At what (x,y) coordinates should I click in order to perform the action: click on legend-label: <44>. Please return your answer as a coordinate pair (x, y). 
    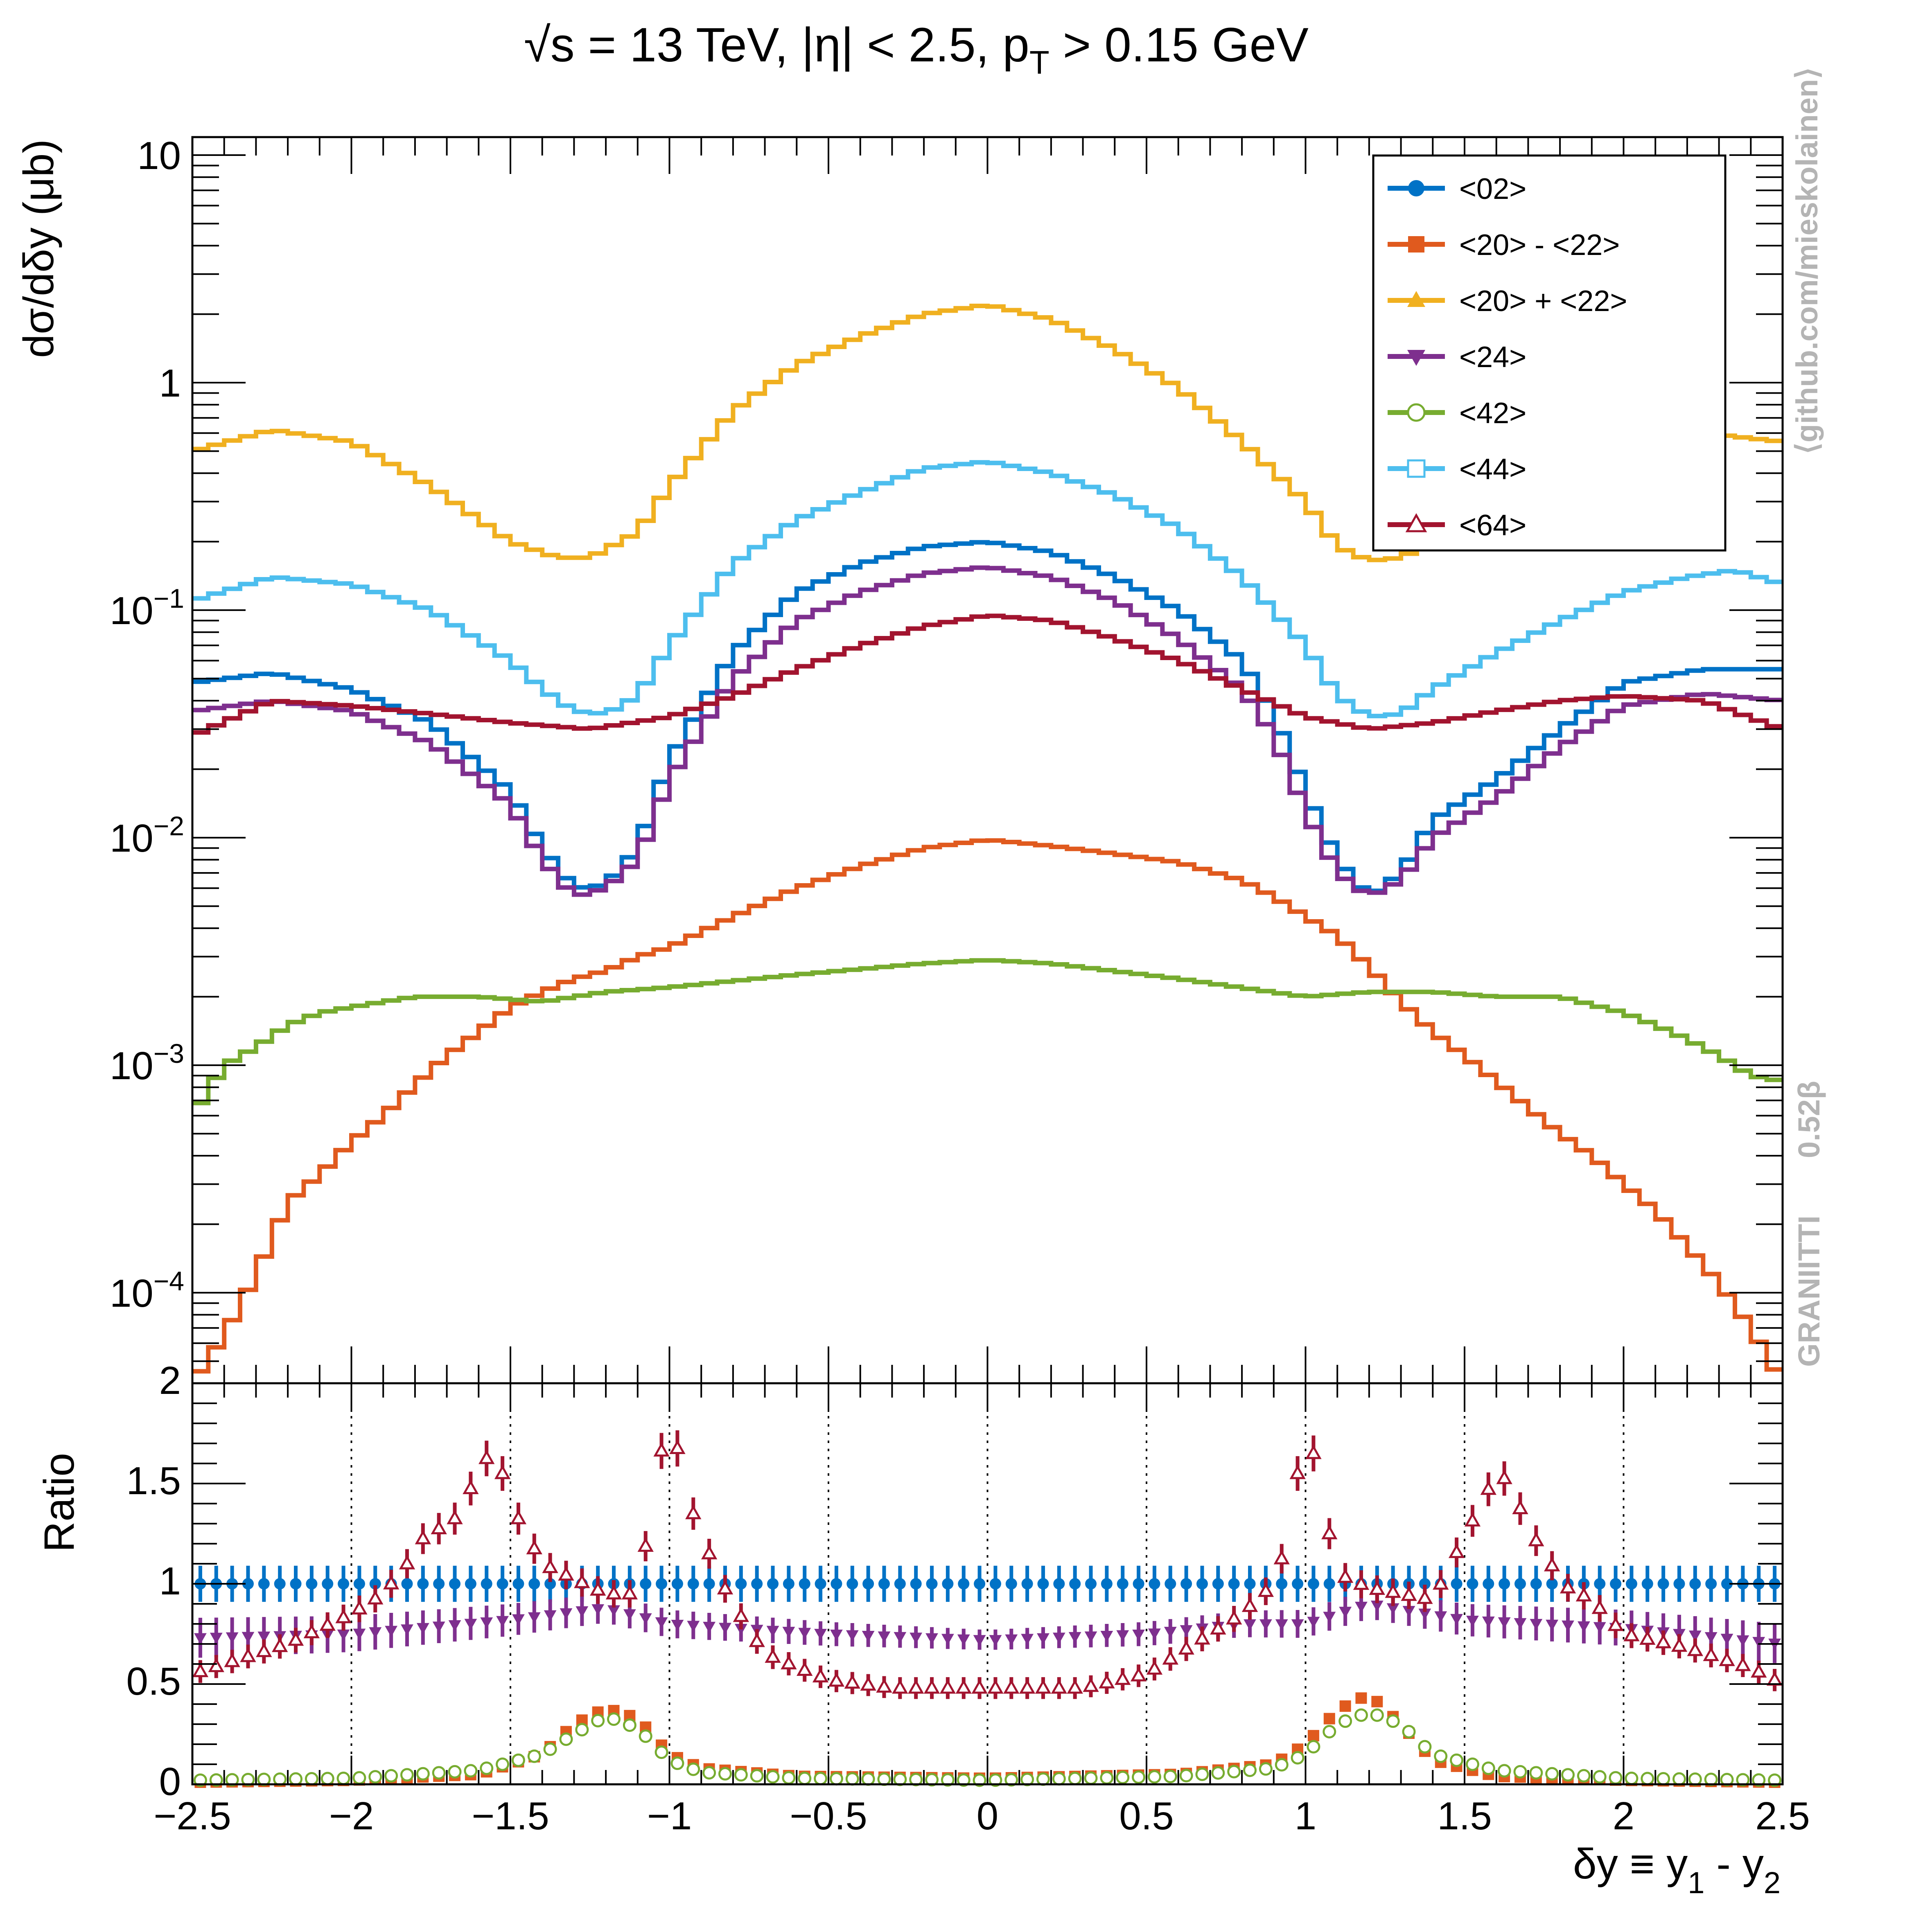
    Looking at the image, I should click on (1492, 470).